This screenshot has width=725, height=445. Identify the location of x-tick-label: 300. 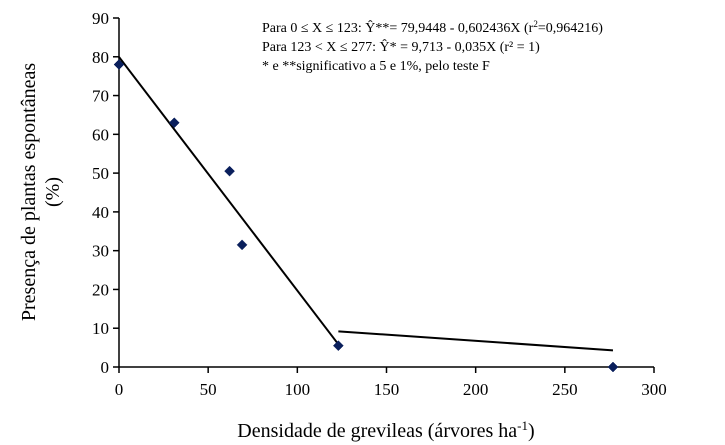
(654, 389).